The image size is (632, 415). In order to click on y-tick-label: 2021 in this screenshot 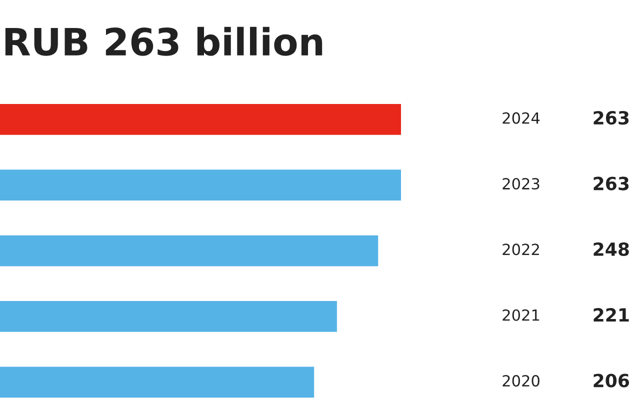, I will do `click(521, 315)`.